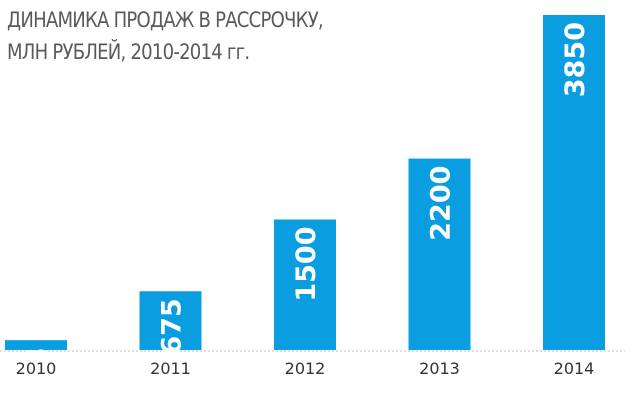  I want to click on bar-2010, so click(36, 345).